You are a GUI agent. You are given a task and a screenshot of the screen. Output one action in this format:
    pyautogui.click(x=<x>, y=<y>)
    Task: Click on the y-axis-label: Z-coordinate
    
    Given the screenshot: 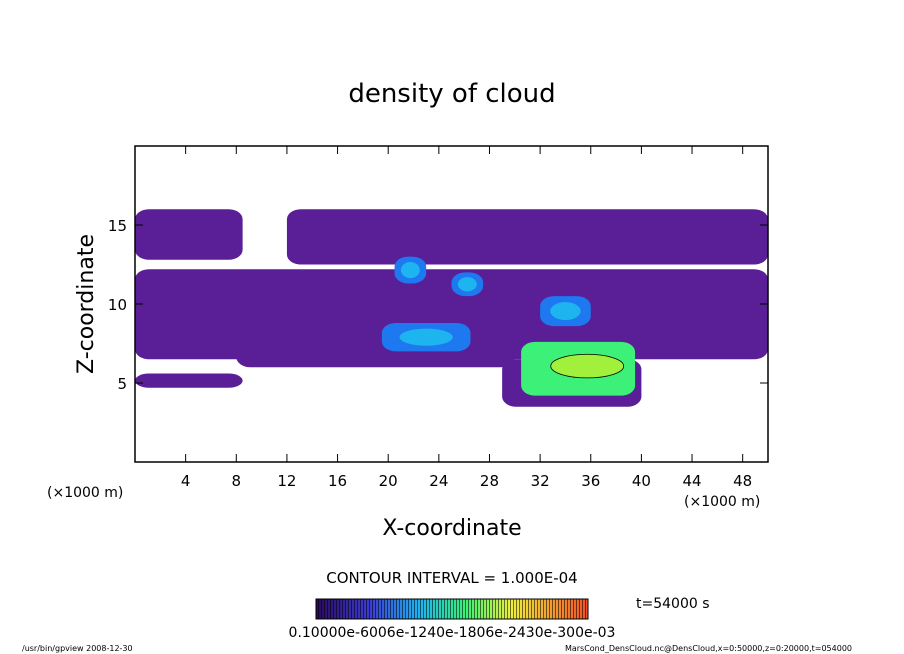 What is the action you would take?
    pyautogui.click(x=86, y=304)
    